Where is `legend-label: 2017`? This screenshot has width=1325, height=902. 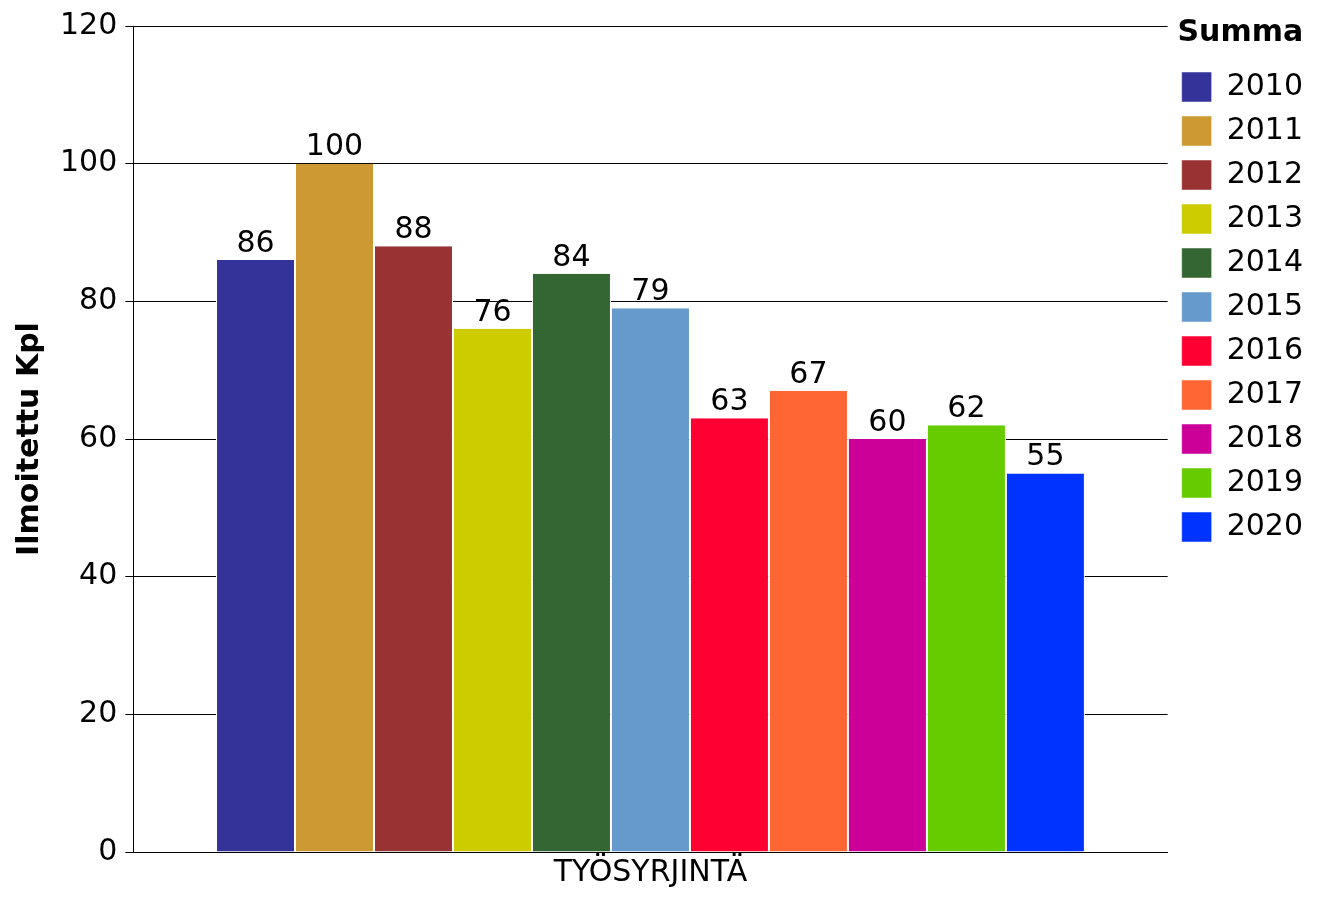
legend-label: 2017 is located at coordinates (1265, 392).